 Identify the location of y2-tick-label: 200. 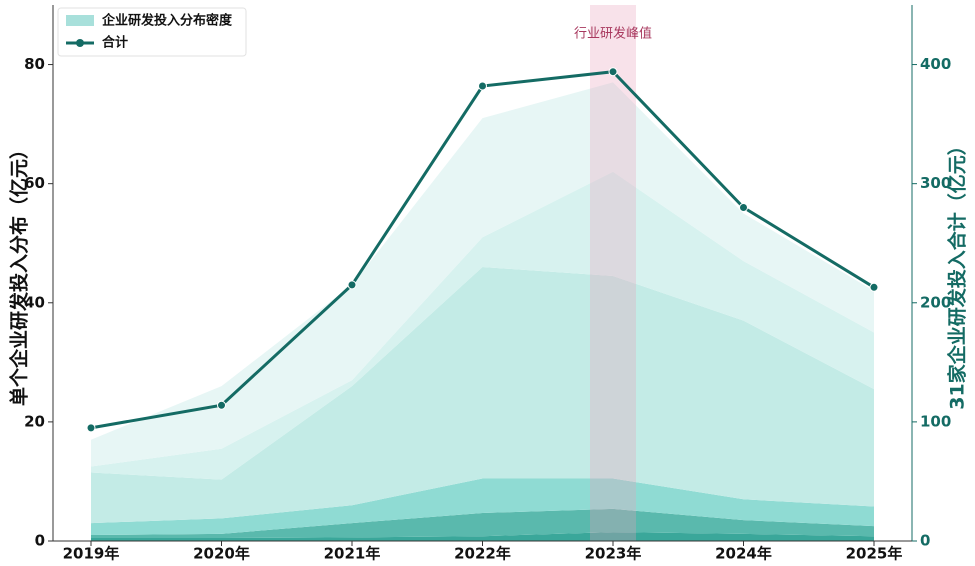
(935, 302).